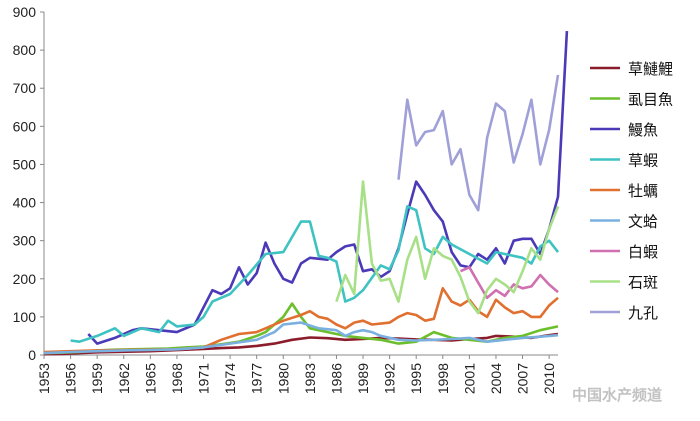  What do you see at coordinates (32, 355) in the screenshot?
I see `y-tick-label: 0` at bounding box center [32, 355].